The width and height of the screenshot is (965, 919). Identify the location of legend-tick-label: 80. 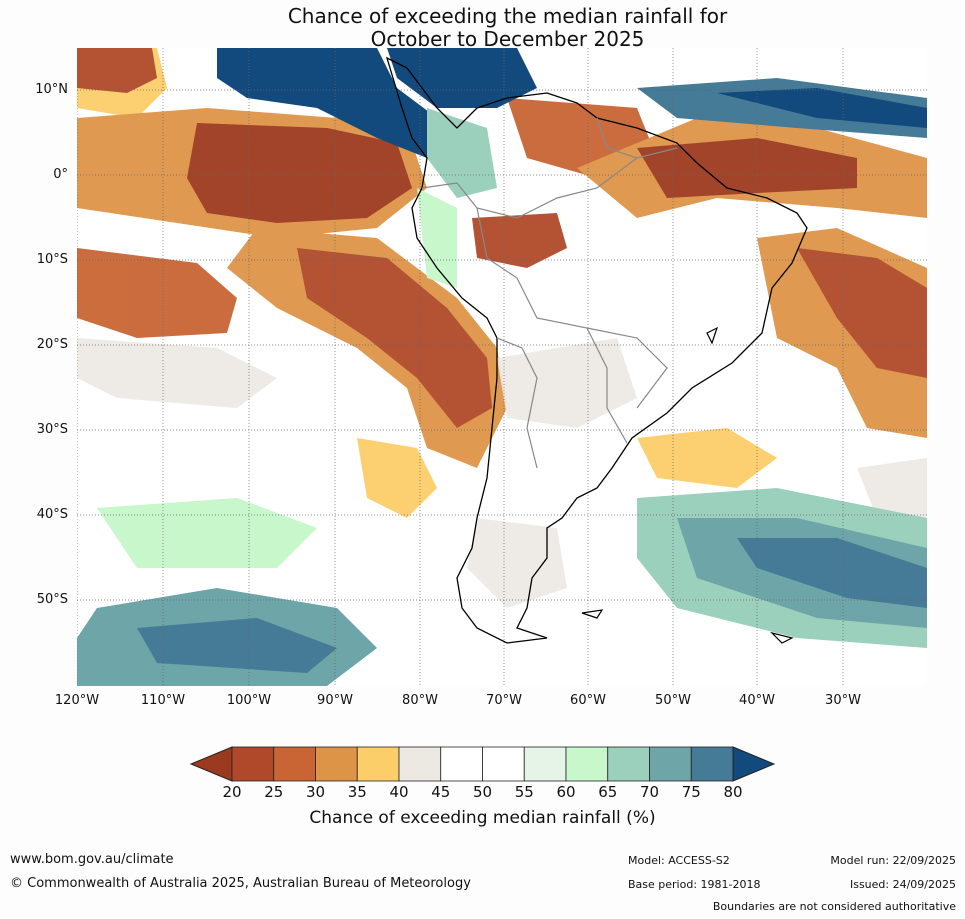
(733, 792).